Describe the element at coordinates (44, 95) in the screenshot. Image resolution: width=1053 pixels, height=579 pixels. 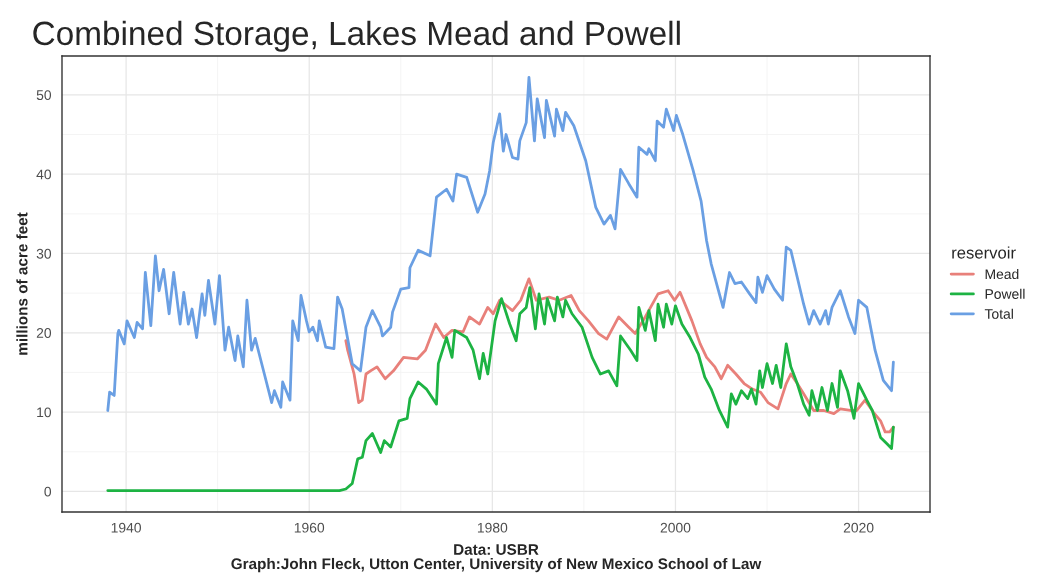
I see `y-tick-label: 50` at that location.